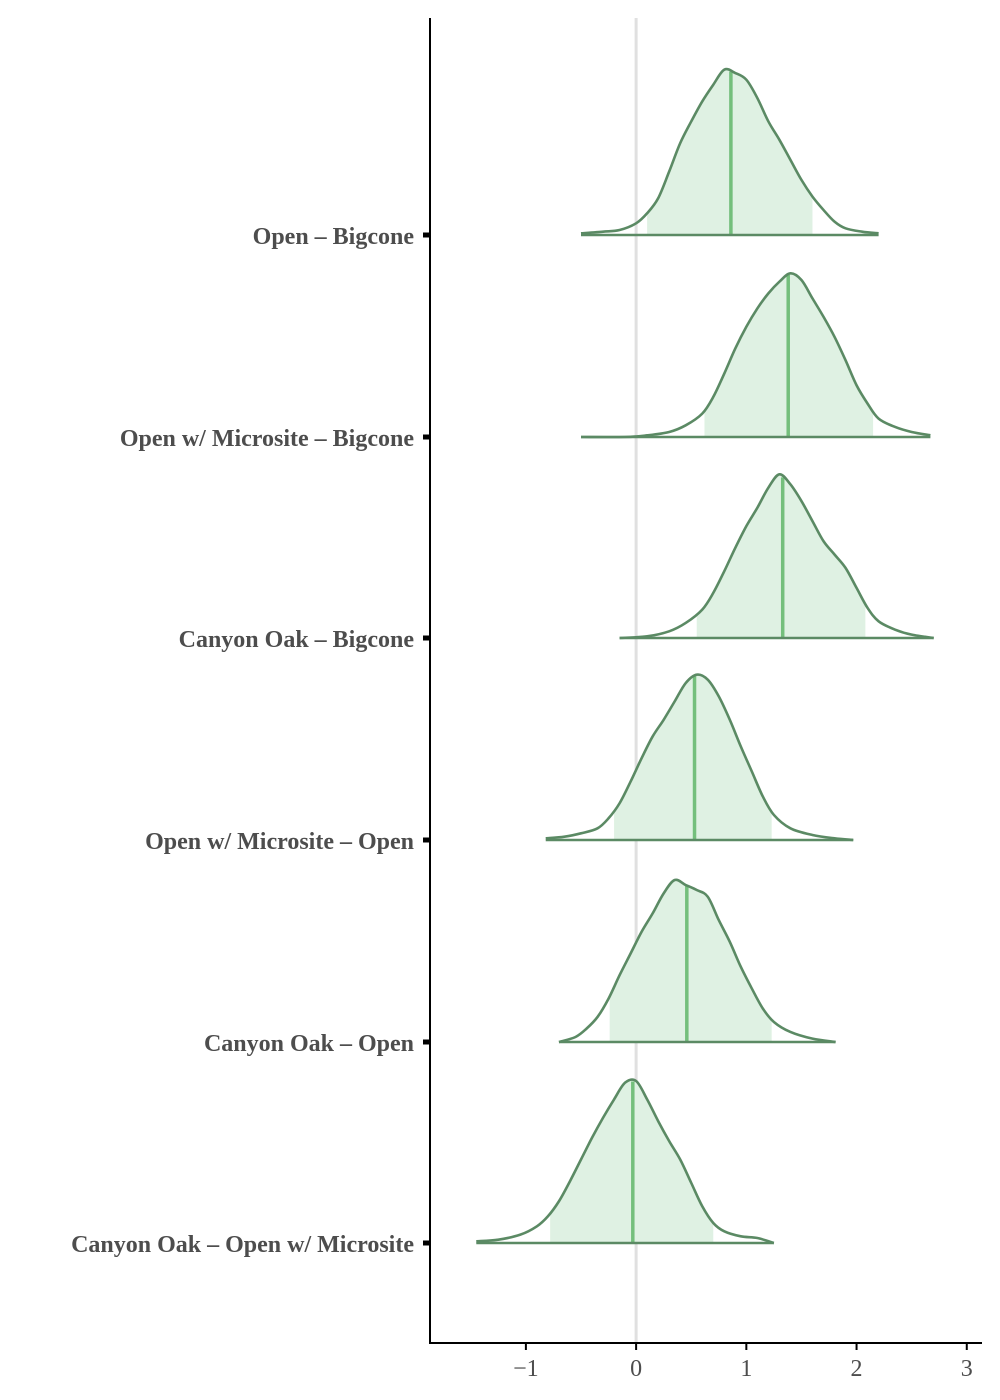 The width and height of the screenshot is (1000, 1400). What do you see at coordinates (857, 1369) in the screenshot?
I see `x-tick-label: 2` at bounding box center [857, 1369].